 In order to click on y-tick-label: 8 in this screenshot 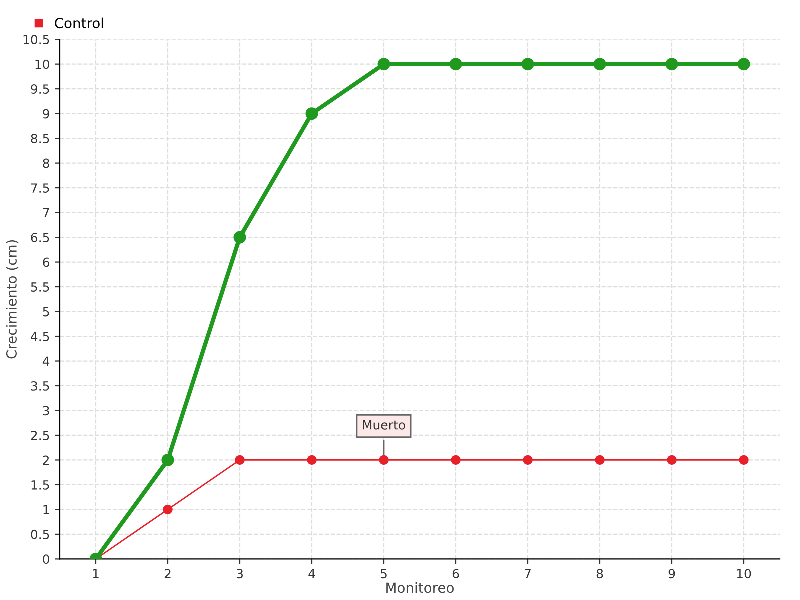, I will do `click(46, 163)`.